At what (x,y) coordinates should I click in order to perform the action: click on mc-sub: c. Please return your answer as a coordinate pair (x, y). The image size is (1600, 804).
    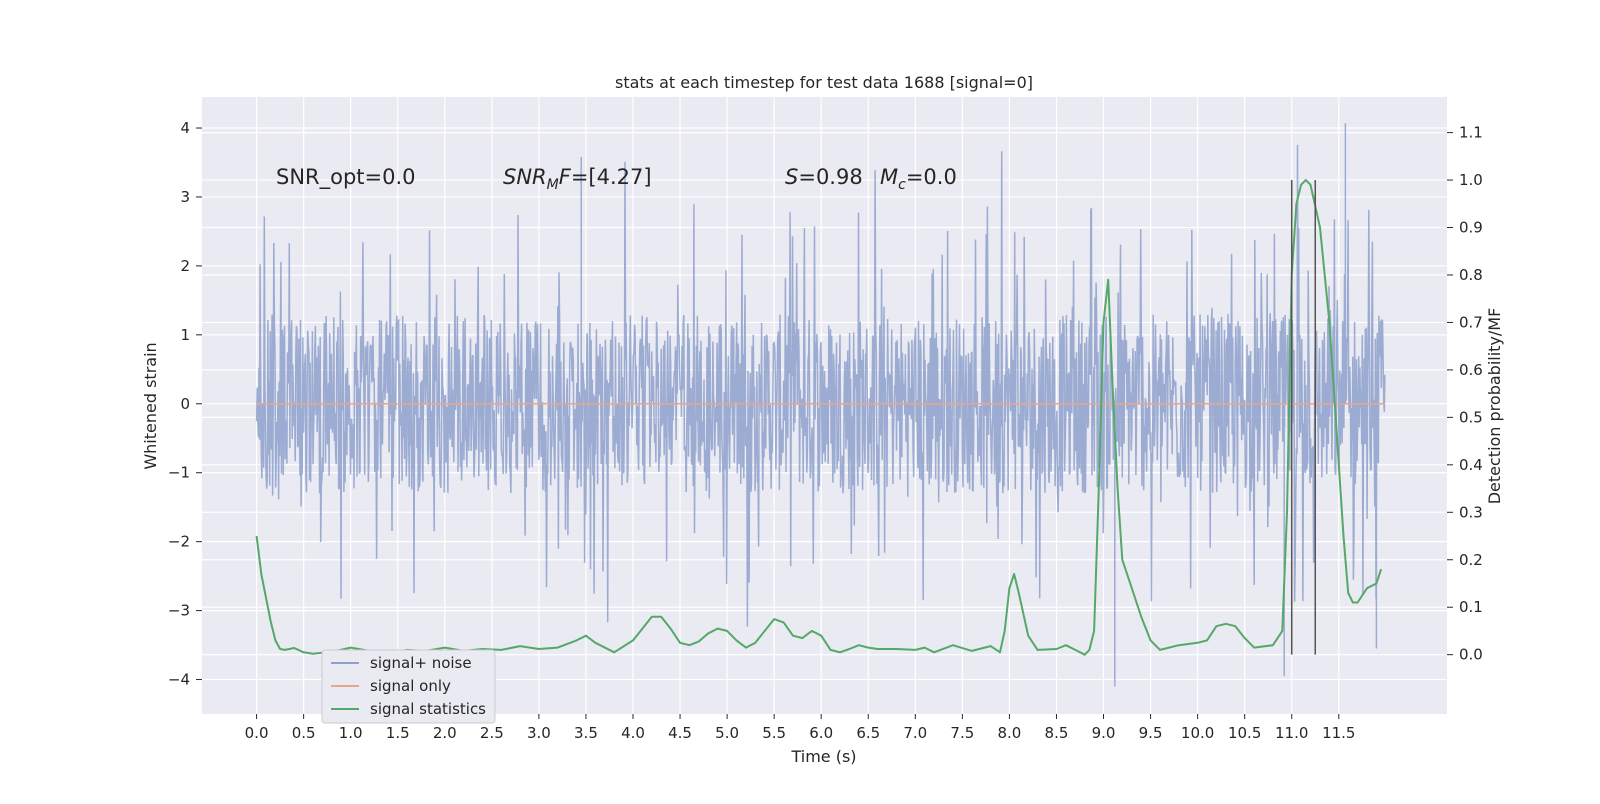
    Looking at the image, I should click on (902, 185).